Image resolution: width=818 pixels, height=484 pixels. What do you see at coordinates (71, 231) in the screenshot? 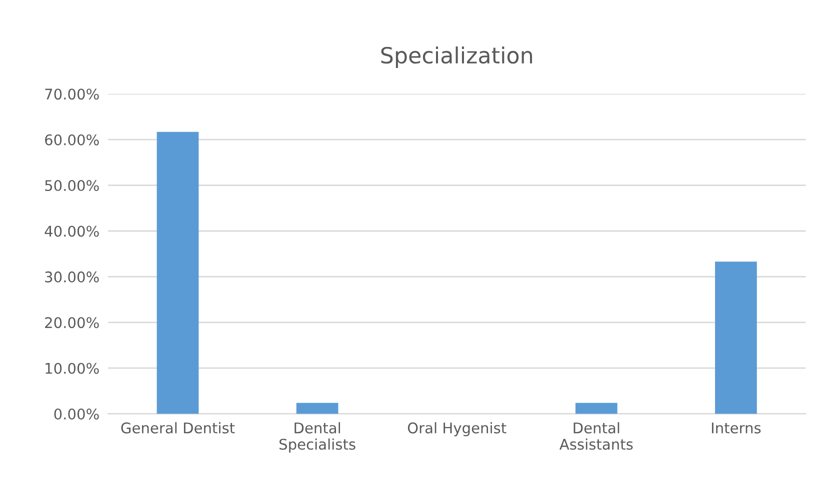
I see `y-tick-label: 40.00%` at bounding box center [71, 231].